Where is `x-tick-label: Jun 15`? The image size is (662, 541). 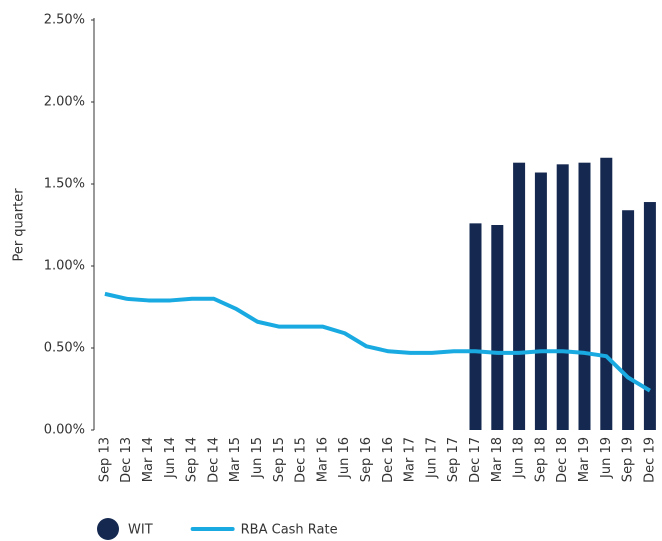
x-tick-label: Jun 15 is located at coordinates (257, 458).